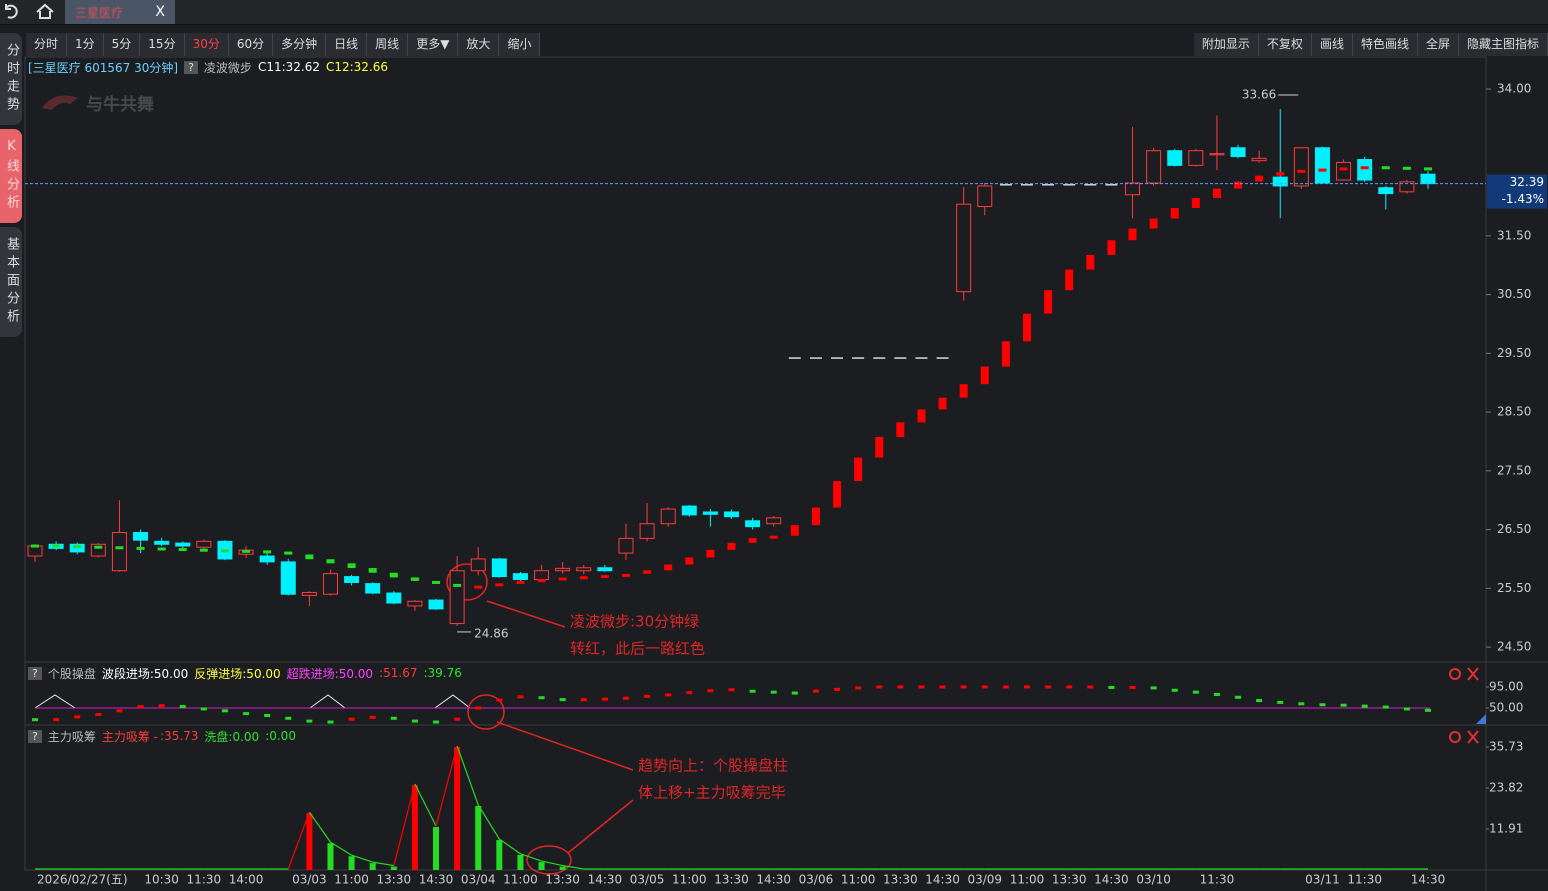 The height and width of the screenshot is (891, 1548). What do you see at coordinates (11, 79) in the screenshot?
I see `side-tab: 分时走势` at bounding box center [11, 79].